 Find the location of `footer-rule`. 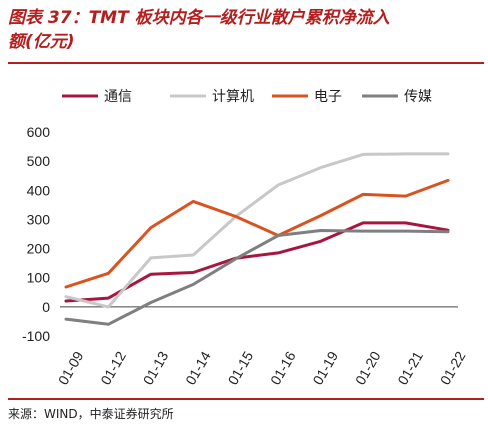

footer-rule is located at coordinates (246, 399).